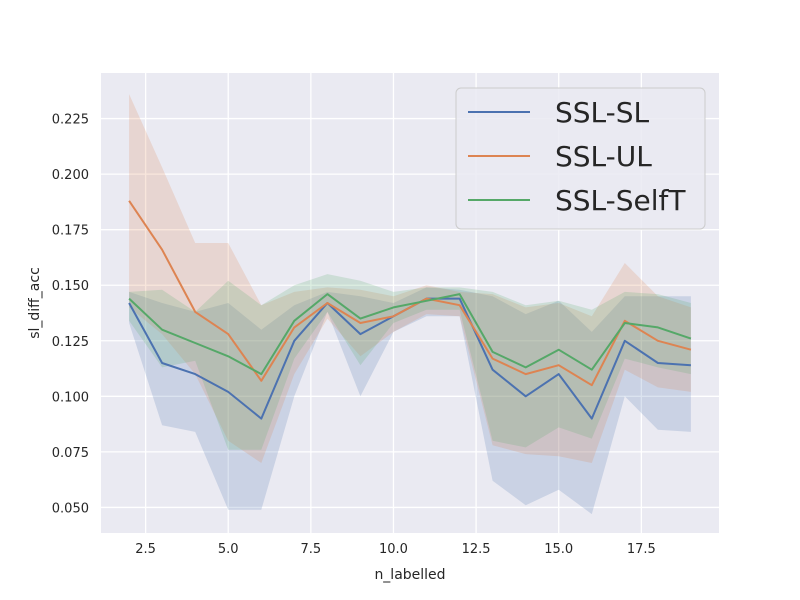 The width and height of the screenshot is (800, 600). I want to click on y-tick-label: 0.175, so click(70, 231).